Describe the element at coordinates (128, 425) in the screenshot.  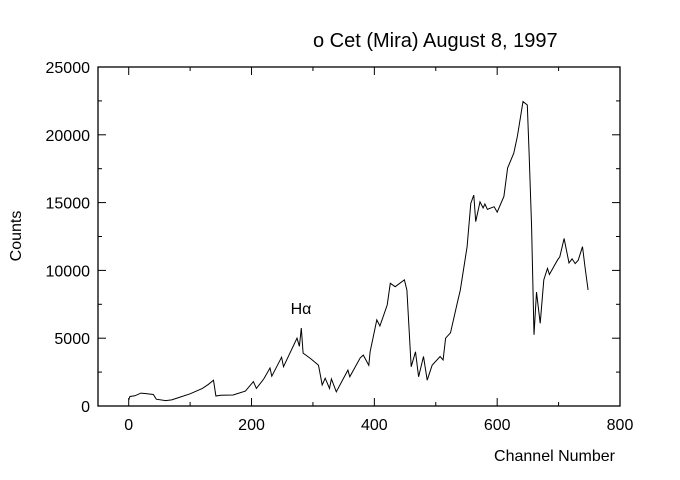
I see `x-tick-label: 0` at that location.